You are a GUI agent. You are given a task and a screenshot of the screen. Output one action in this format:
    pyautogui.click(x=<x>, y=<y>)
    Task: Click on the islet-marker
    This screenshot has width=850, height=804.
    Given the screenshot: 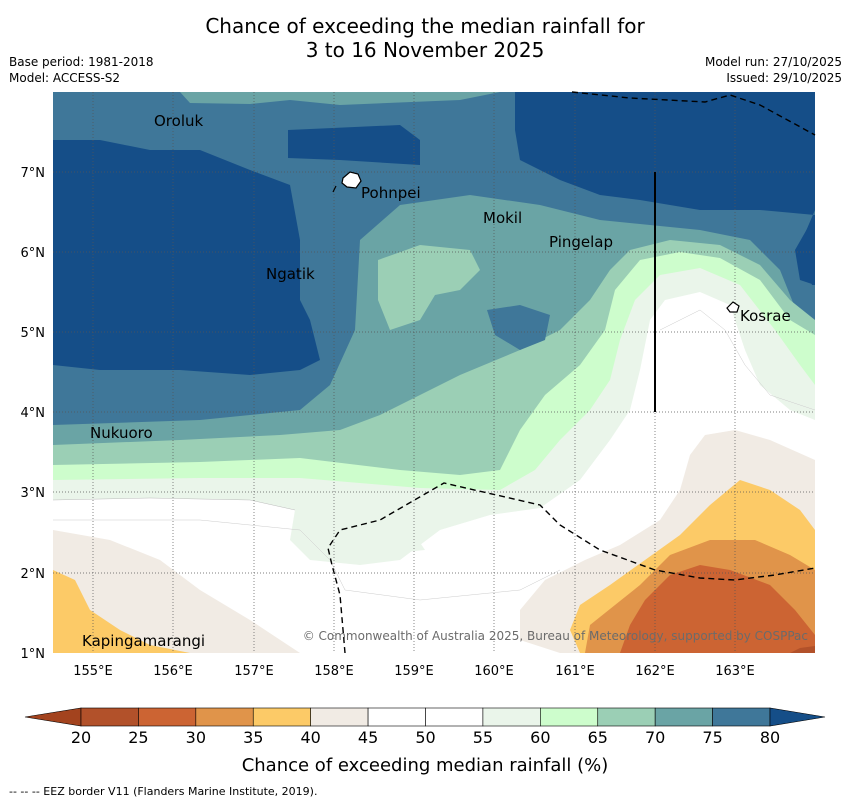 What is the action you would take?
    pyautogui.click(x=334, y=189)
    